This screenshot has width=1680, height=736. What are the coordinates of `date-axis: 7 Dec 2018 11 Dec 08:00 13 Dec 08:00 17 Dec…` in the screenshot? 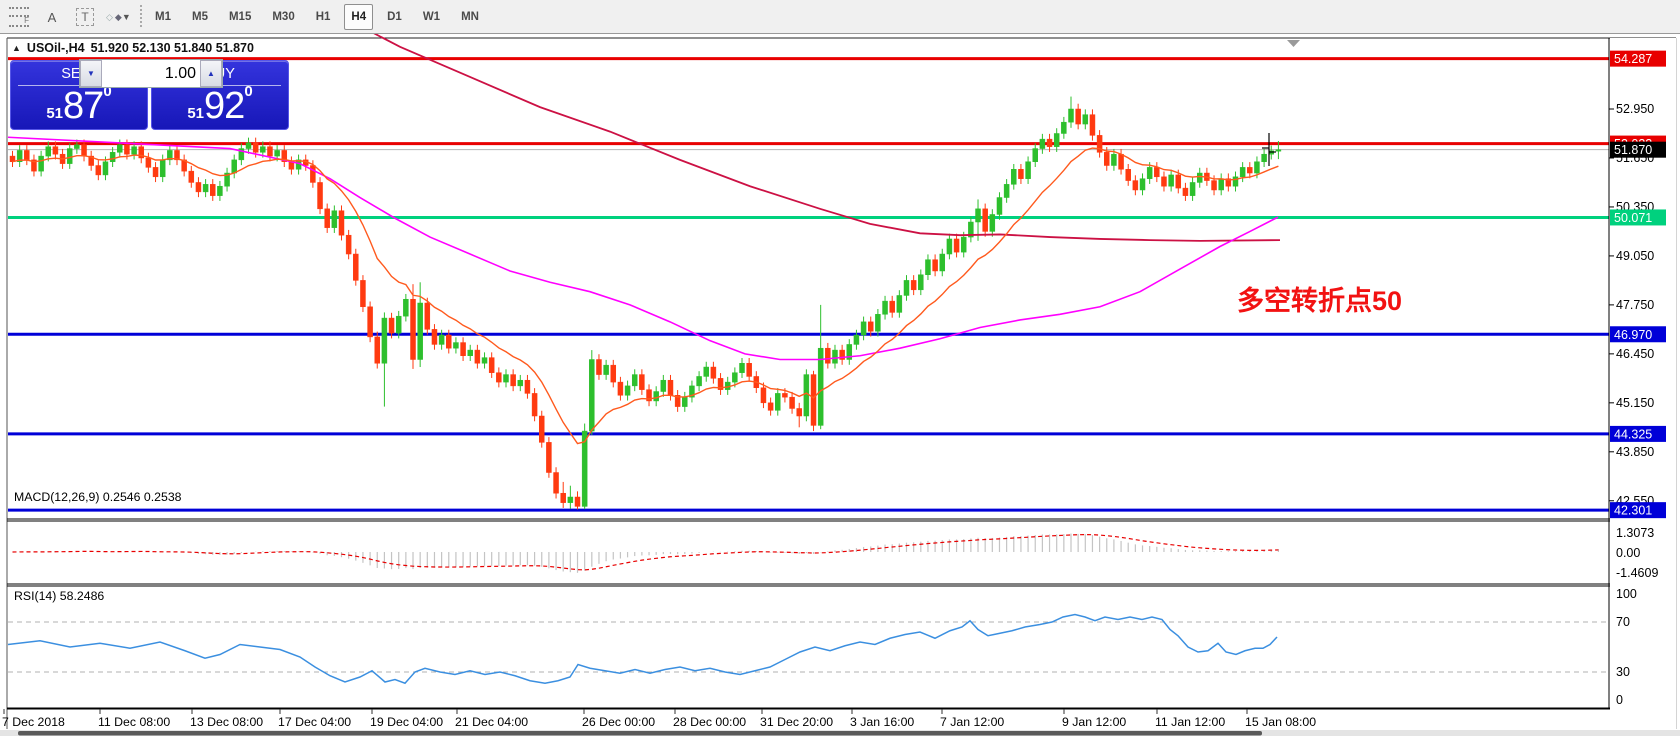 It's located at (659, 719).